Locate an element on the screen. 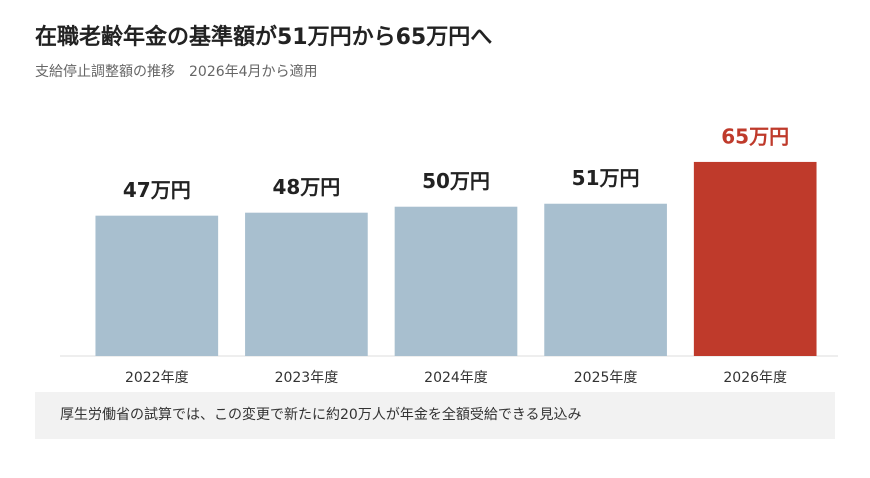 The width and height of the screenshot is (870, 478). value-label: 47万円 is located at coordinates (157, 190).